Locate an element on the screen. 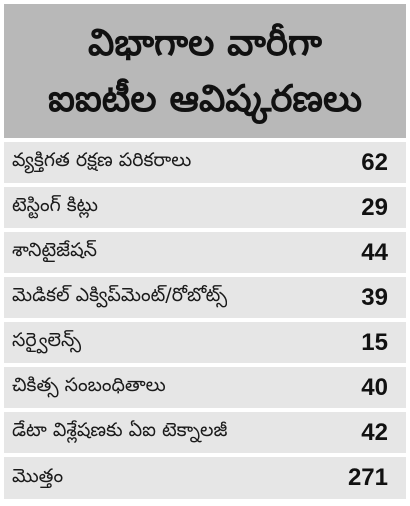 This screenshot has width=410, height=506. table-row: టెస్టింగ్ కిట్లు 29 is located at coordinates (205, 207).